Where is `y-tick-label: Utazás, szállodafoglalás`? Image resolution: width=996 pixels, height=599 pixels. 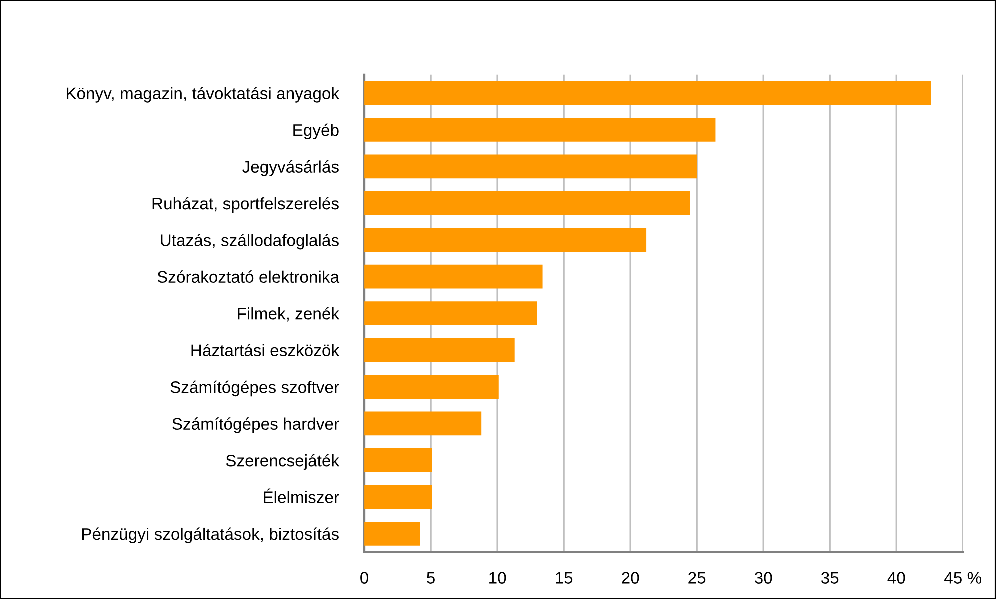
y-tick-label: Utazás, szállodafoglalás is located at coordinates (250, 242).